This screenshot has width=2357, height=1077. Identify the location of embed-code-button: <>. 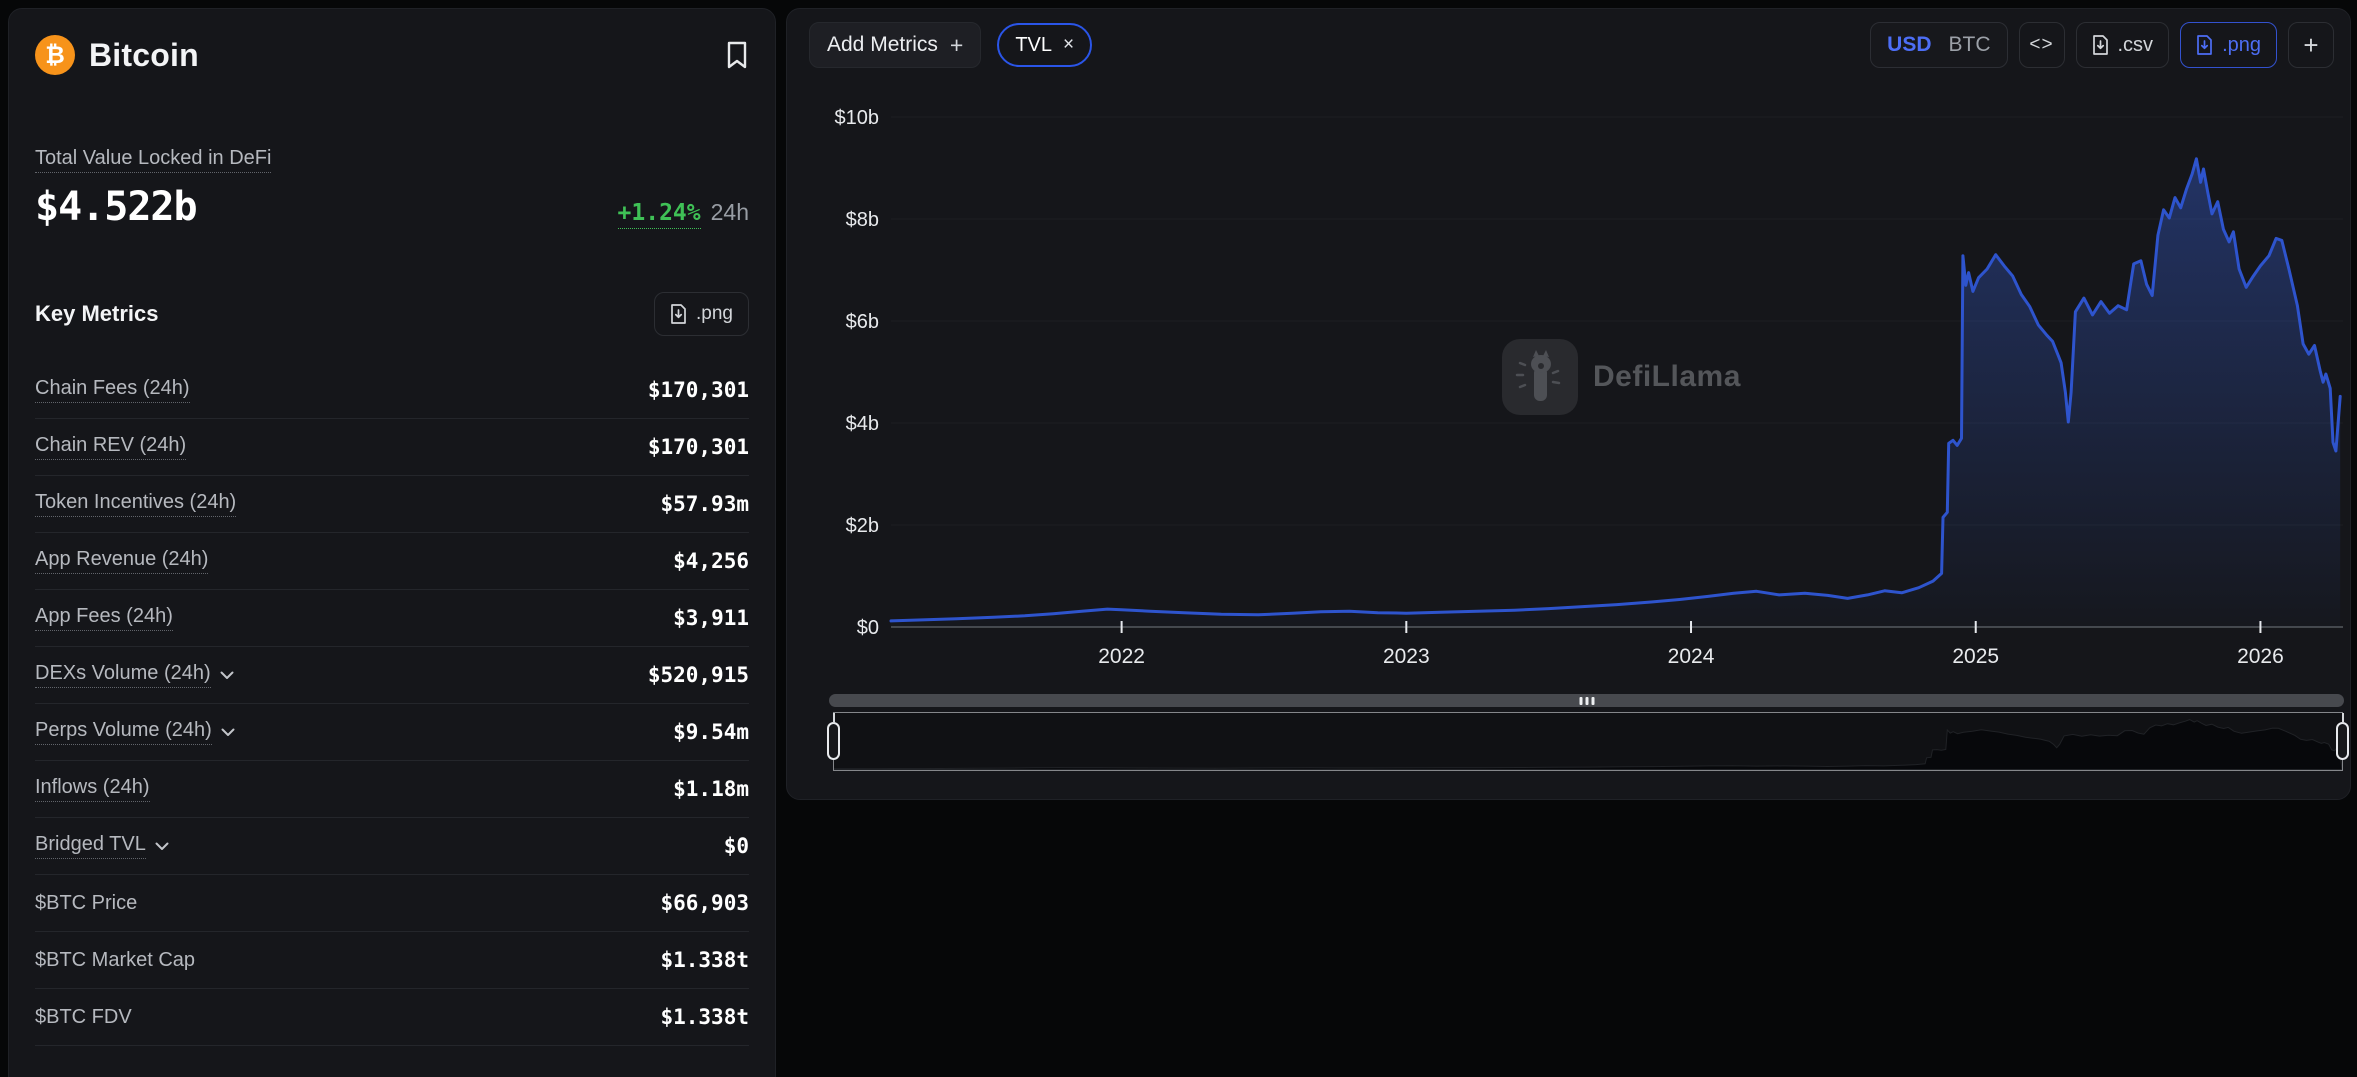
(2041, 45).